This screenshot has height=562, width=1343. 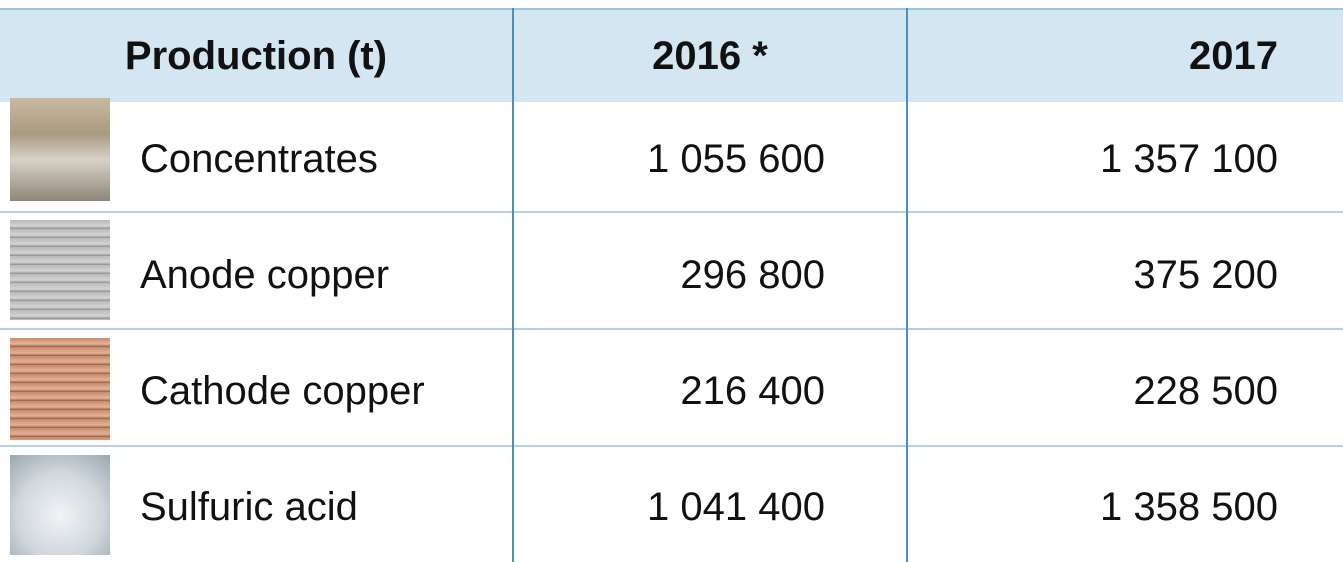 What do you see at coordinates (249, 507) in the screenshot?
I see `row-label: Sulfuric acid` at bounding box center [249, 507].